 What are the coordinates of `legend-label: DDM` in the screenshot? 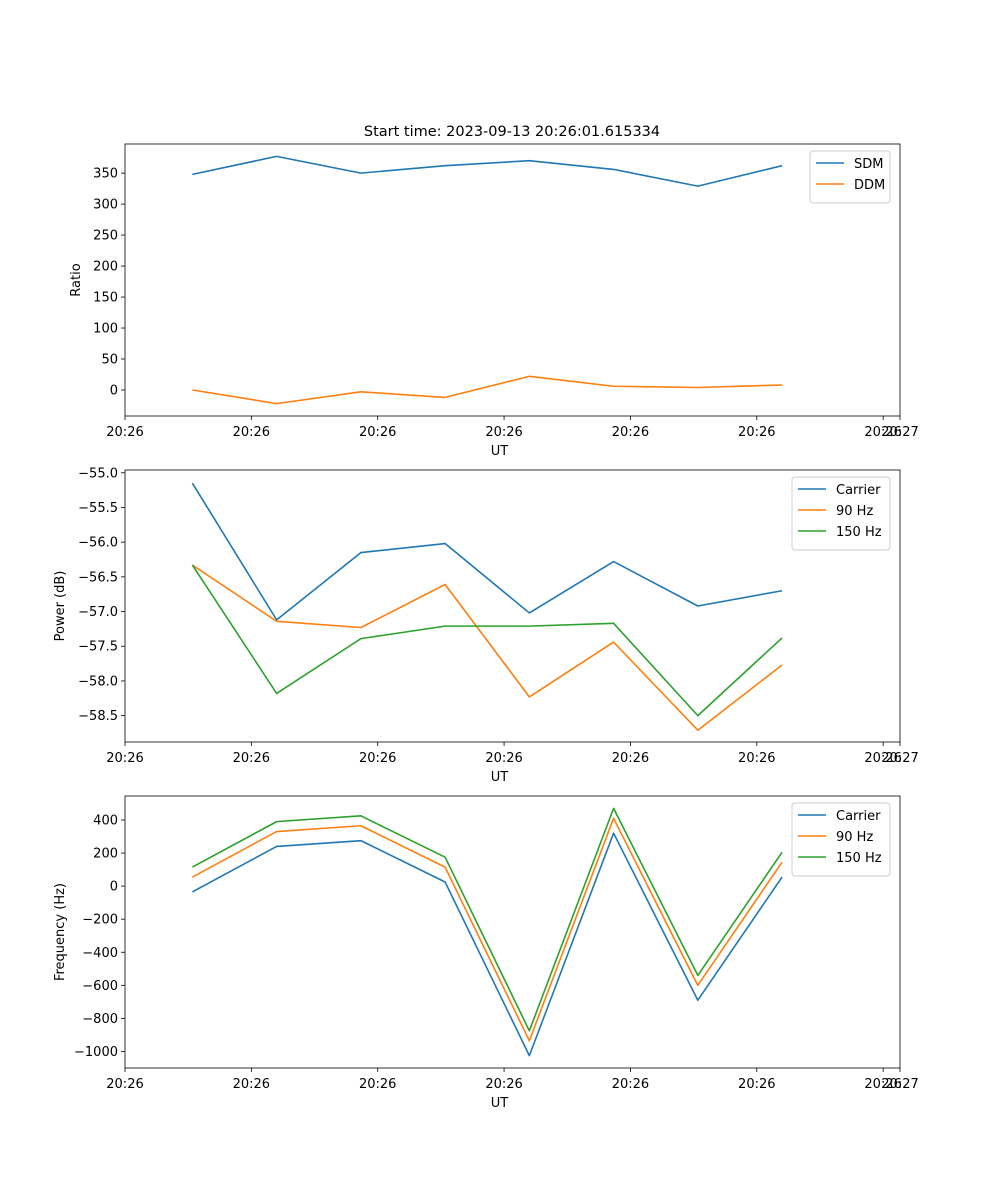 It's located at (869, 185).